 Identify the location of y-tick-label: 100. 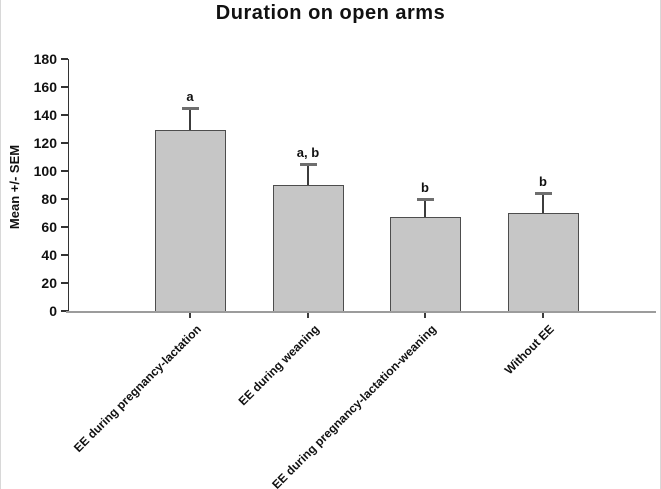
(45, 171).